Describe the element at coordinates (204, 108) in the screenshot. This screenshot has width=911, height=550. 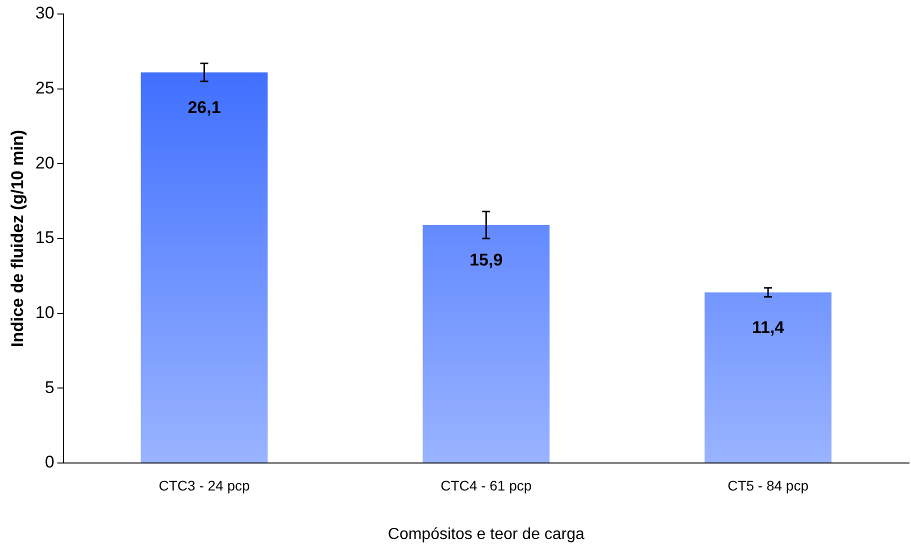
I see `data-label: 26,1` at that location.